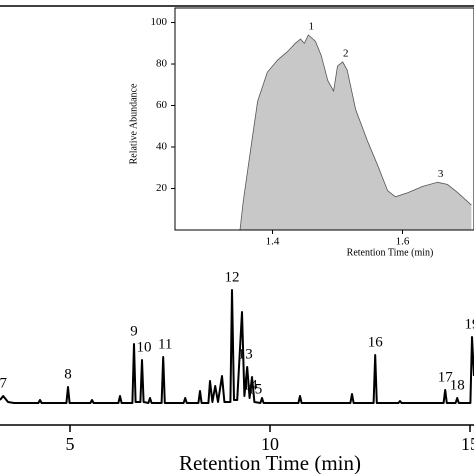 The width and height of the screenshot is (474, 474). Describe the element at coordinates (254, 389) in the screenshot. I see `peak-label: 15` at that location.